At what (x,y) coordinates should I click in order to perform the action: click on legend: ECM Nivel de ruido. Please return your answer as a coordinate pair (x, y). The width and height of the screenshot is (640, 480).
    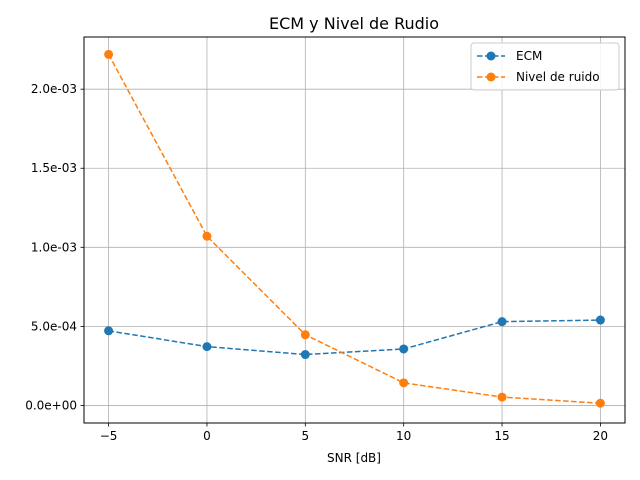
    Looking at the image, I should click on (545, 66).